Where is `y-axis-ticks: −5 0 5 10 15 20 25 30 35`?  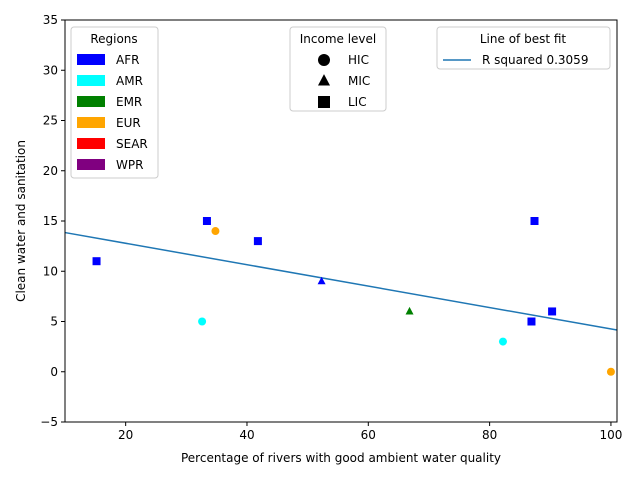
y-axis-ticks: −5 0 5 10 15 20 25 30 35 is located at coordinates (52, 221).